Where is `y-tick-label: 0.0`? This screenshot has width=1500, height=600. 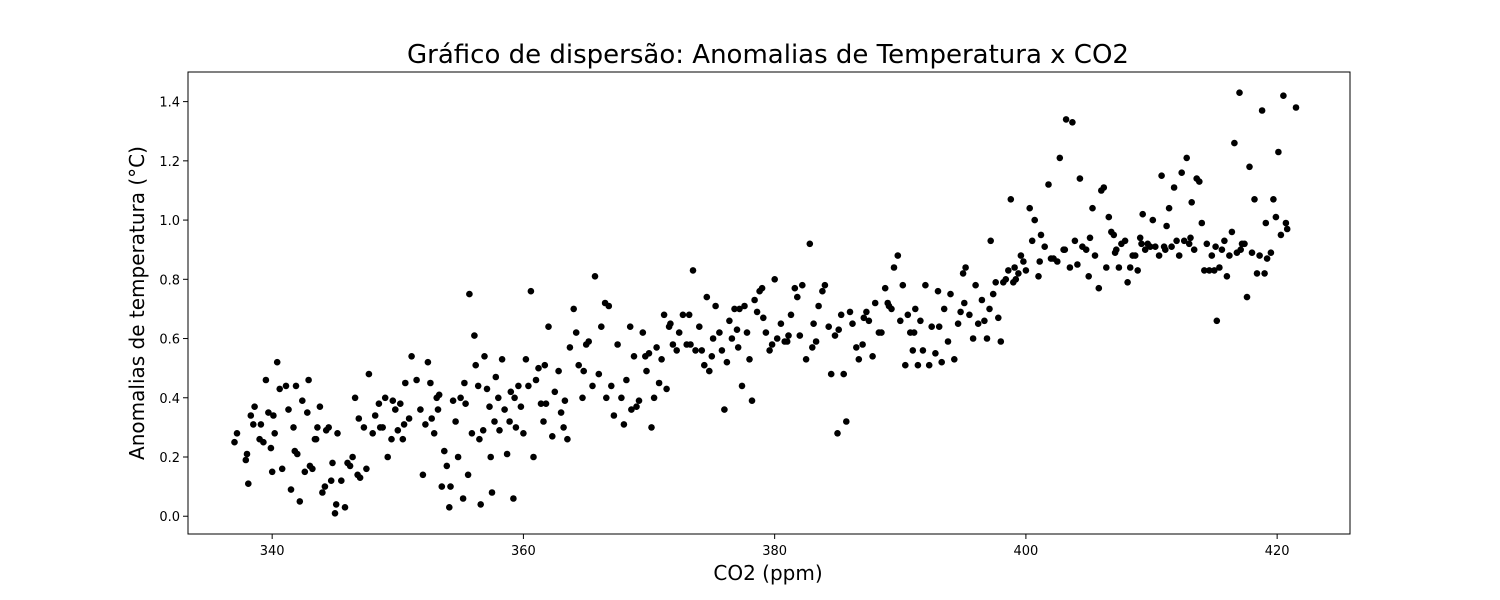 y-tick-label: 0.0 is located at coordinates (169, 517).